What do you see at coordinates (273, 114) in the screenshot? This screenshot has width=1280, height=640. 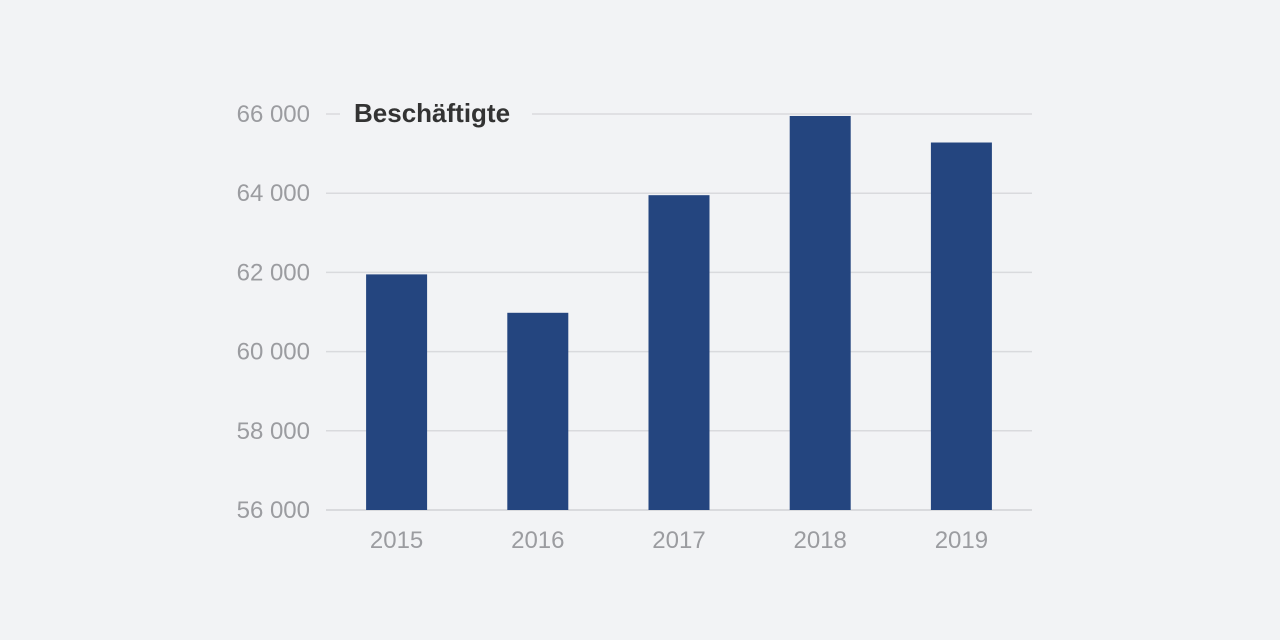 I see `y-tick-label: 66 000` at bounding box center [273, 114].